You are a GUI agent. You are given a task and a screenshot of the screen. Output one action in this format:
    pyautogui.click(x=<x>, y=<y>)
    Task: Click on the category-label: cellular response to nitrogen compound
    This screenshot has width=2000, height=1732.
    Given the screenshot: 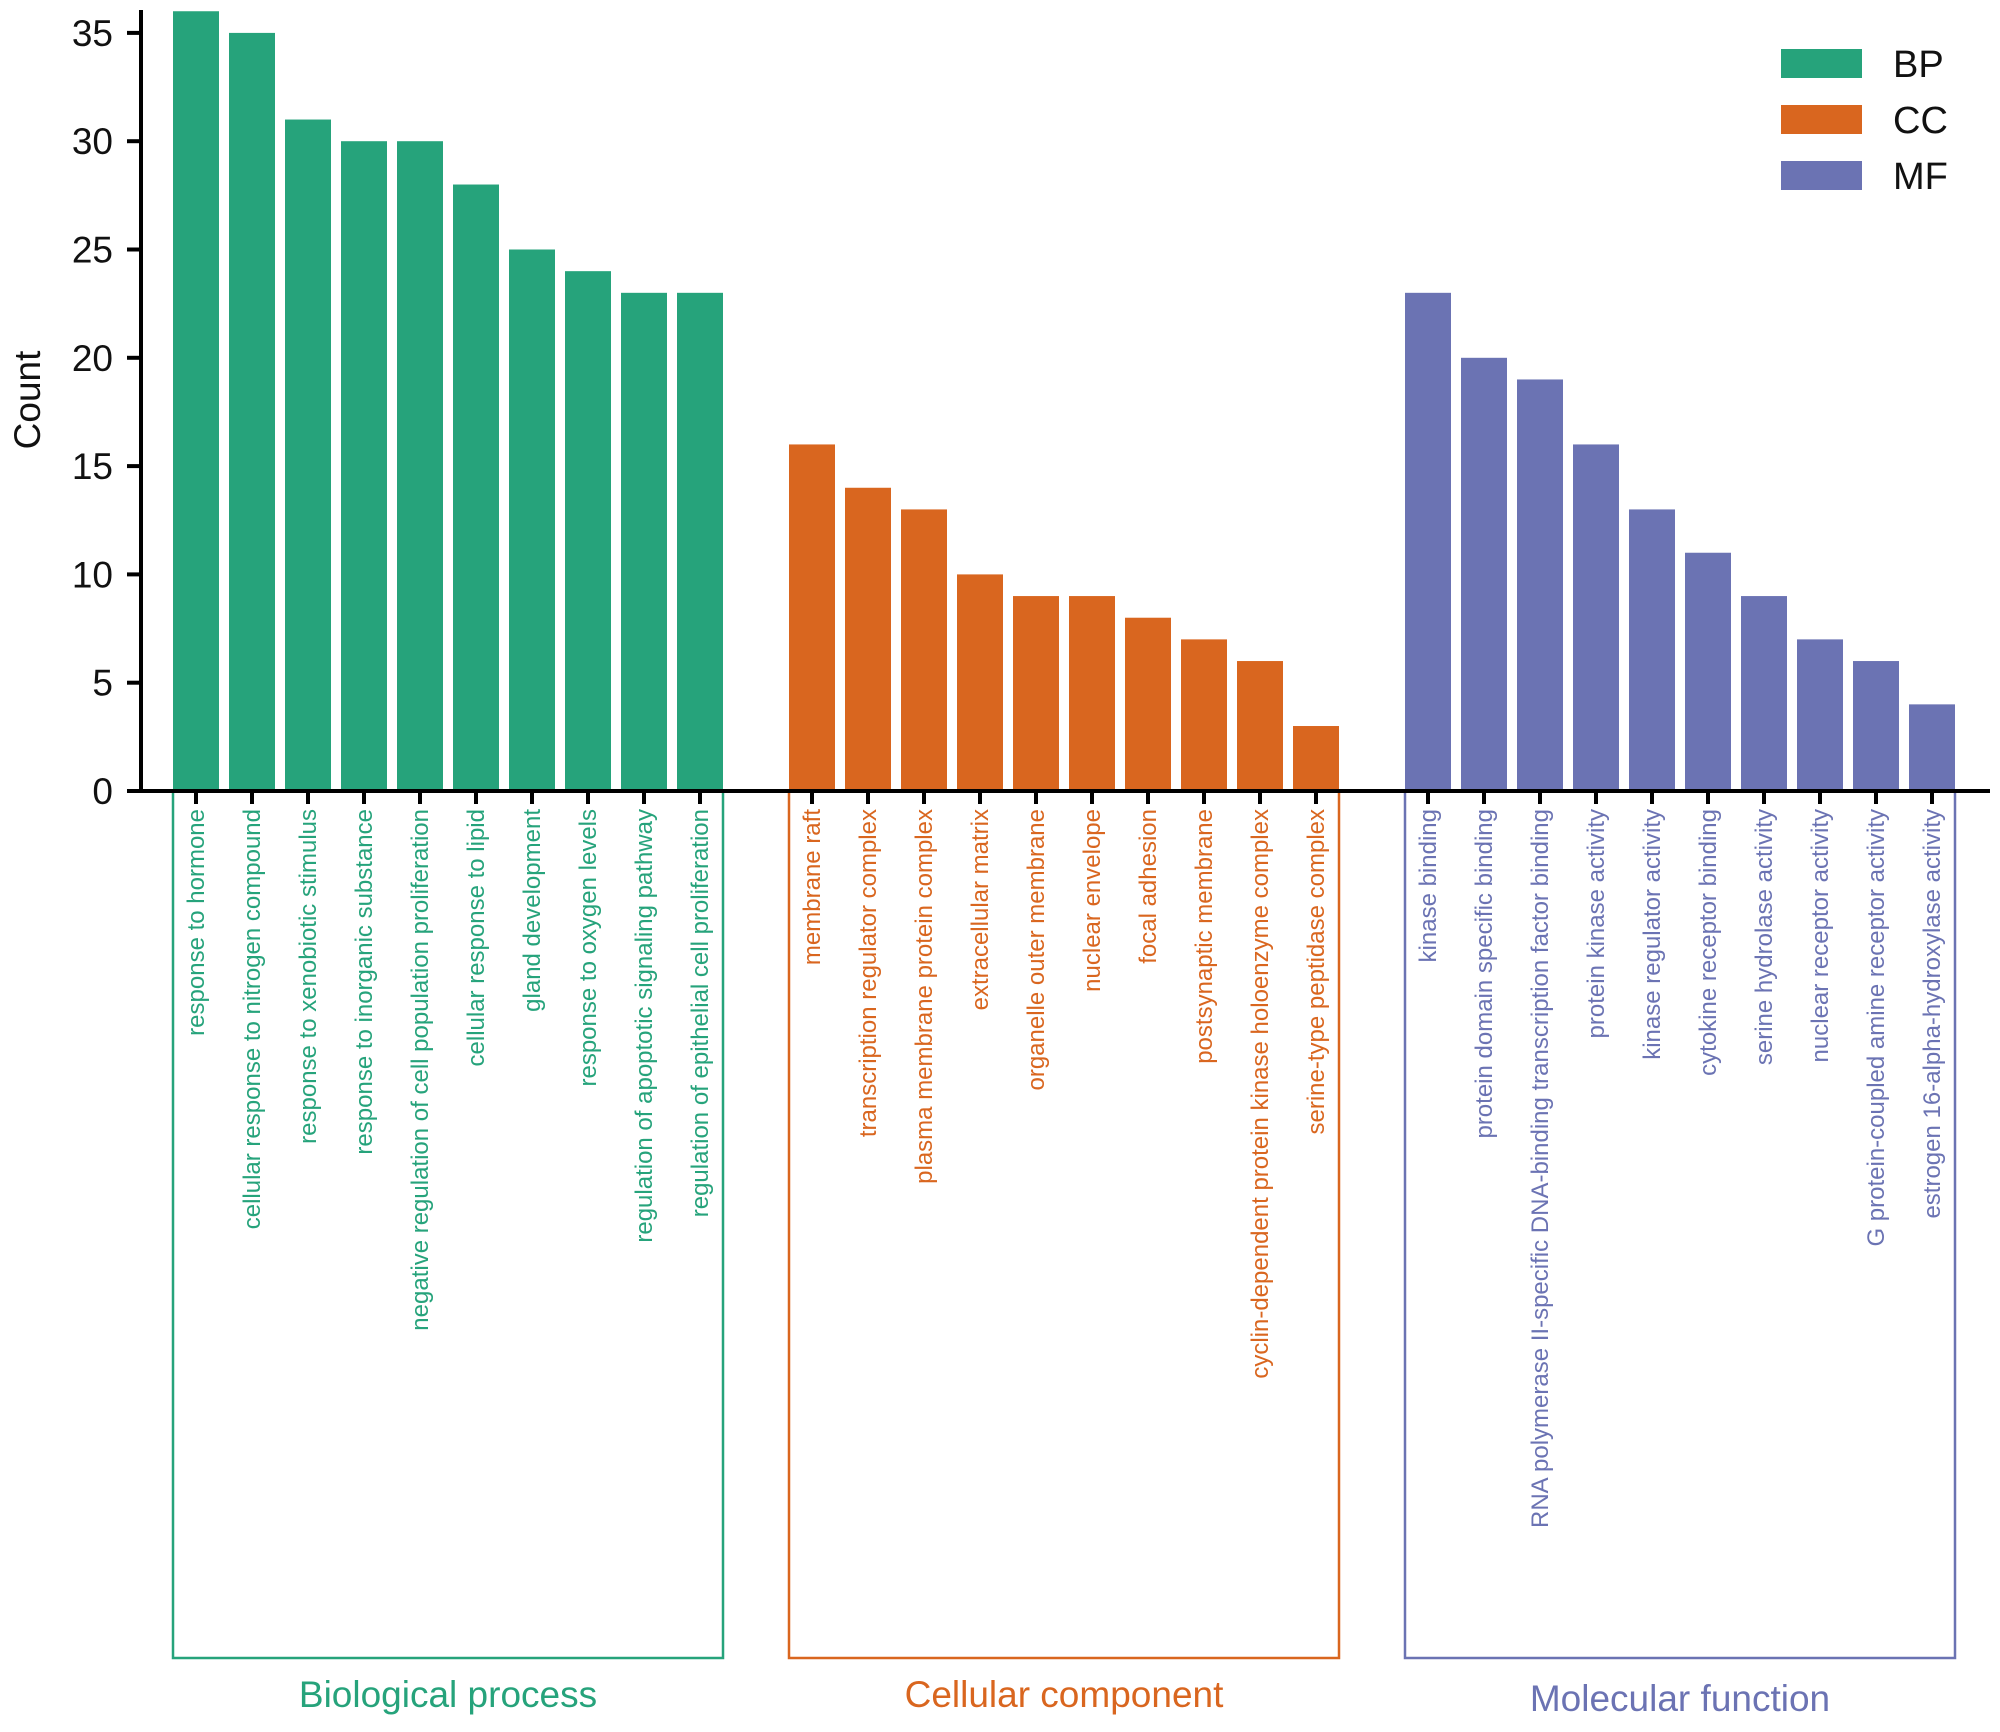 What is the action you would take?
    pyautogui.click(x=252, y=1019)
    